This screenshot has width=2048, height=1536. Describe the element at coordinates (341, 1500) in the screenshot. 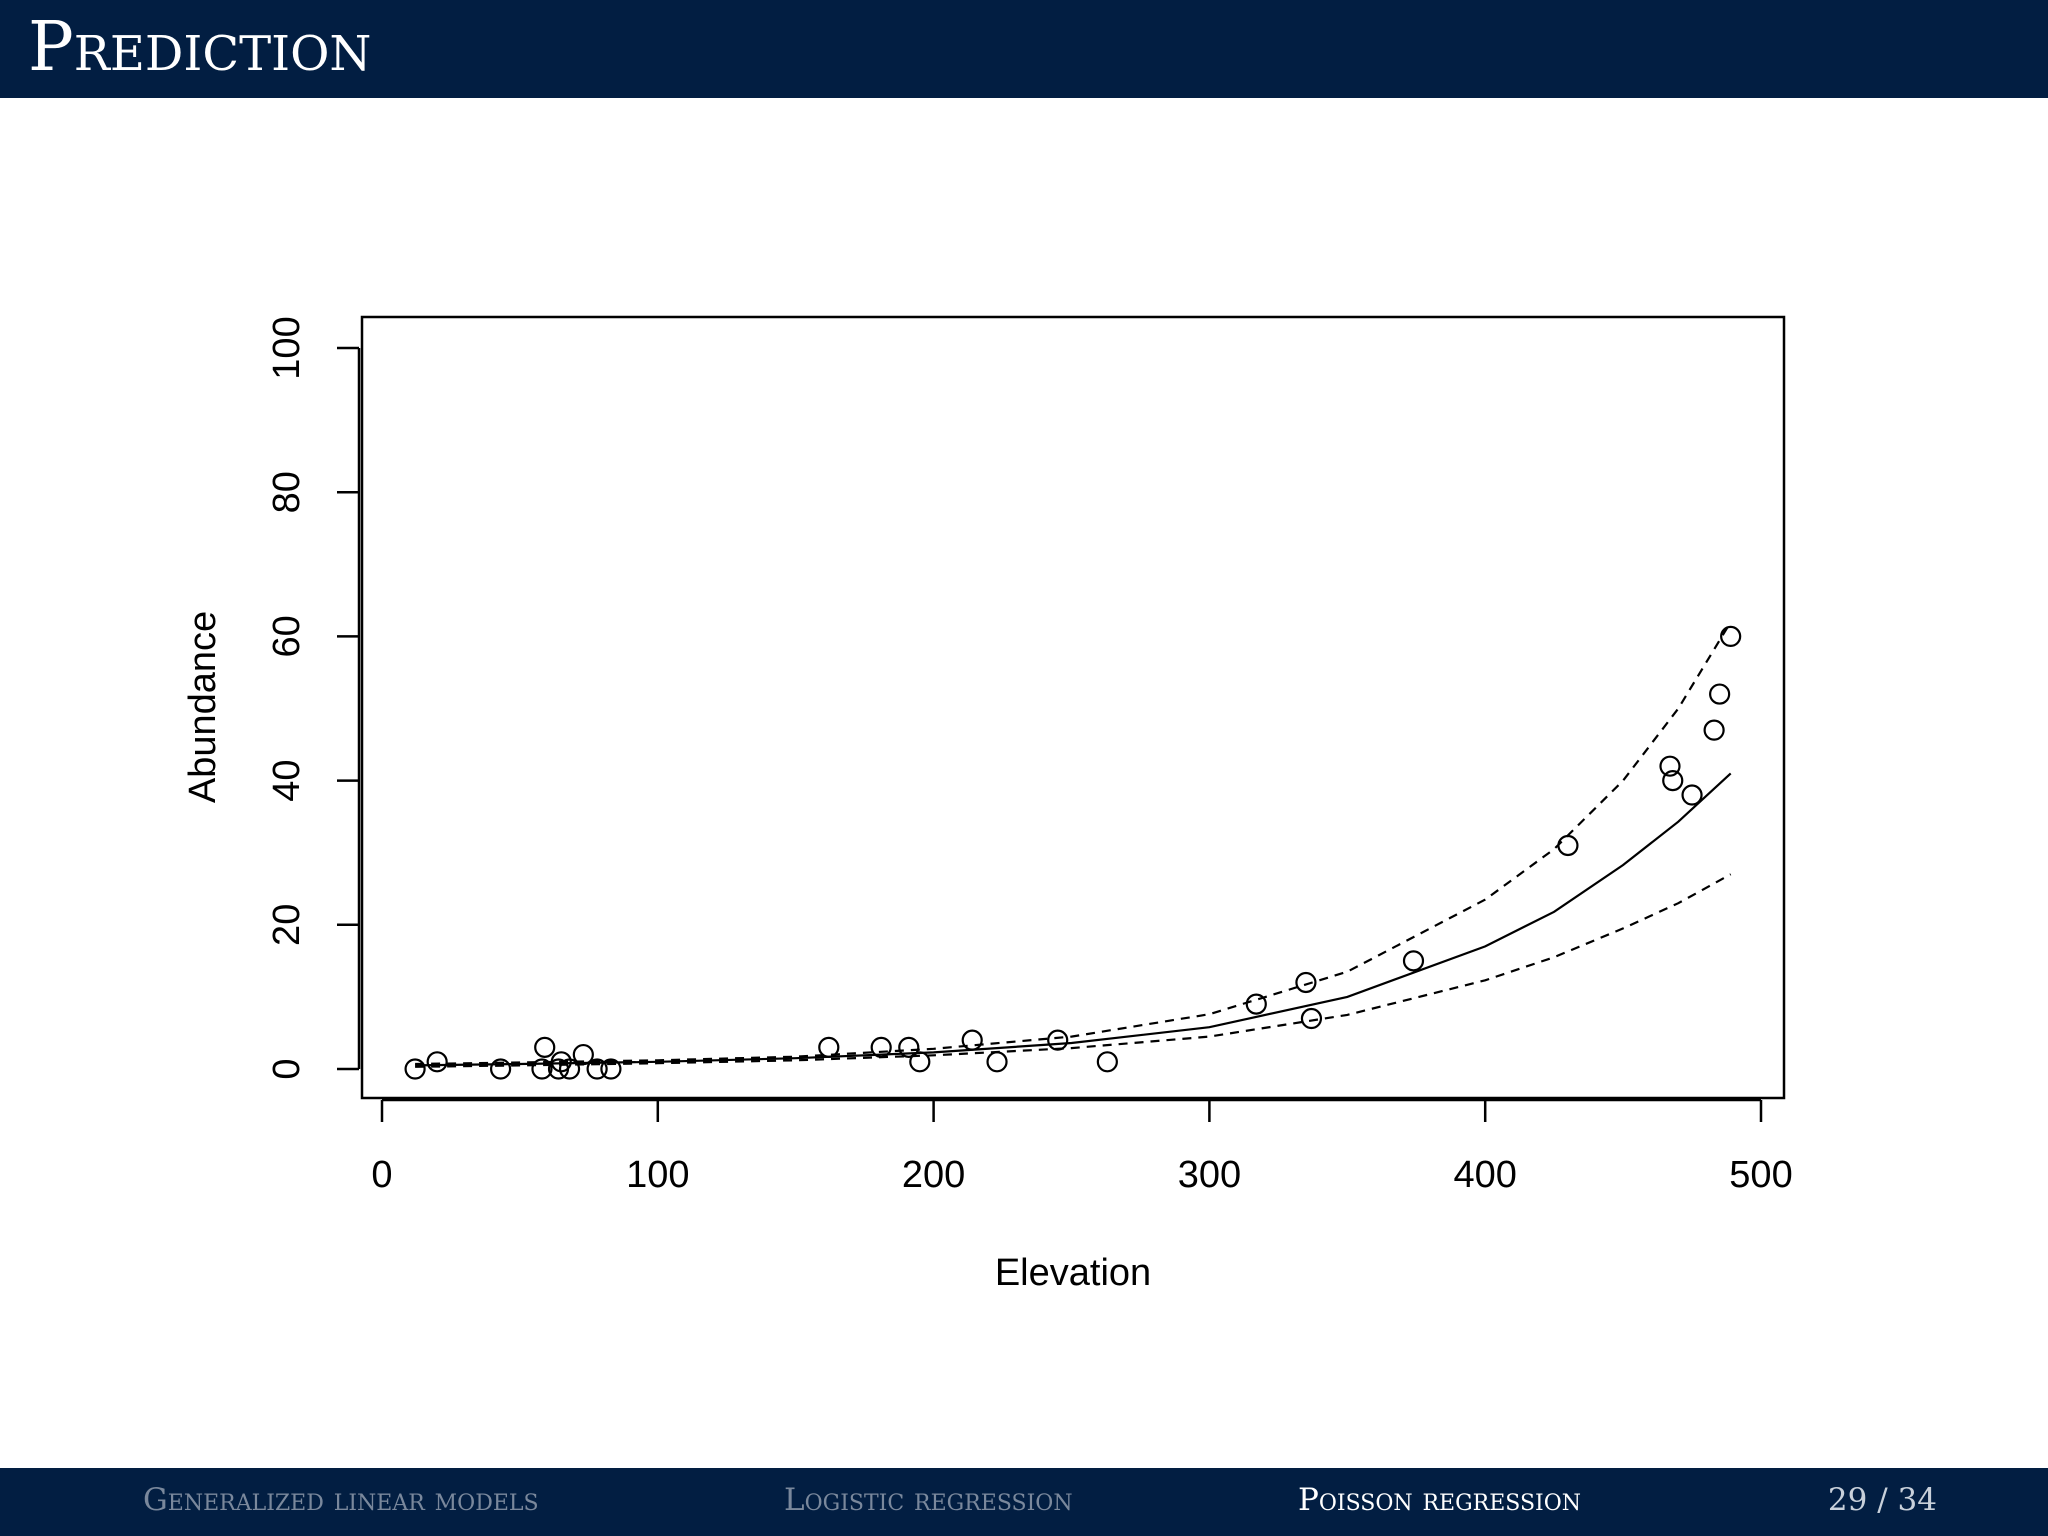

I see `footer-section-1: Generalized linear models` at that location.